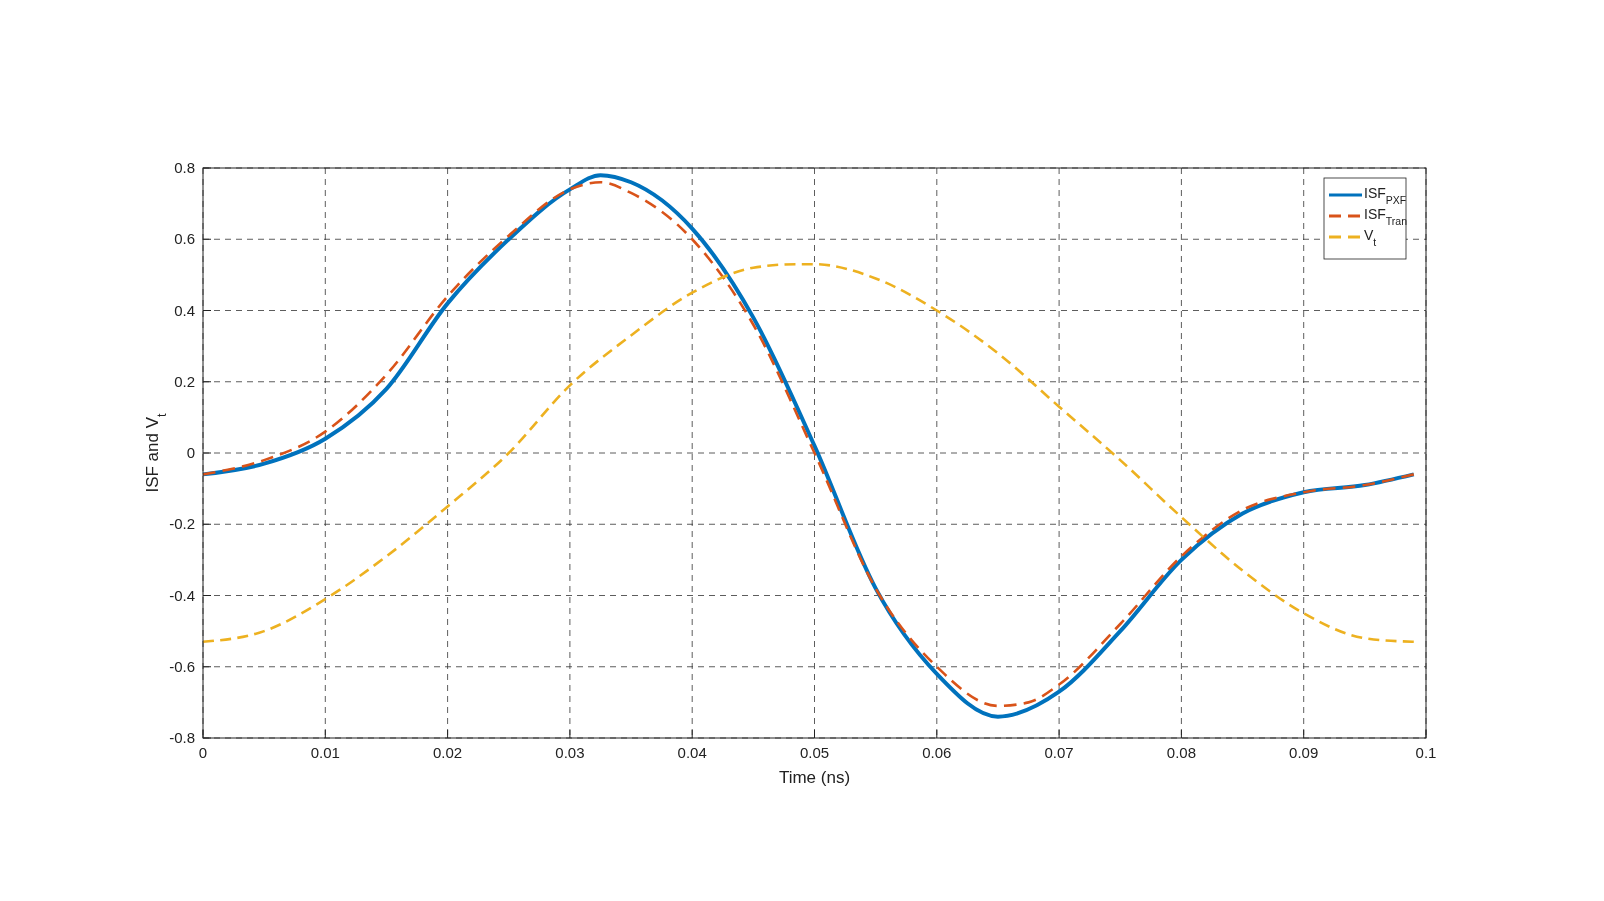 The height and width of the screenshot is (901, 1604). What do you see at coordinates (1385, 195) in the screenshot?
I see `legend-label: ISF$_{PXF}$` at bounding box center [1385, 195].